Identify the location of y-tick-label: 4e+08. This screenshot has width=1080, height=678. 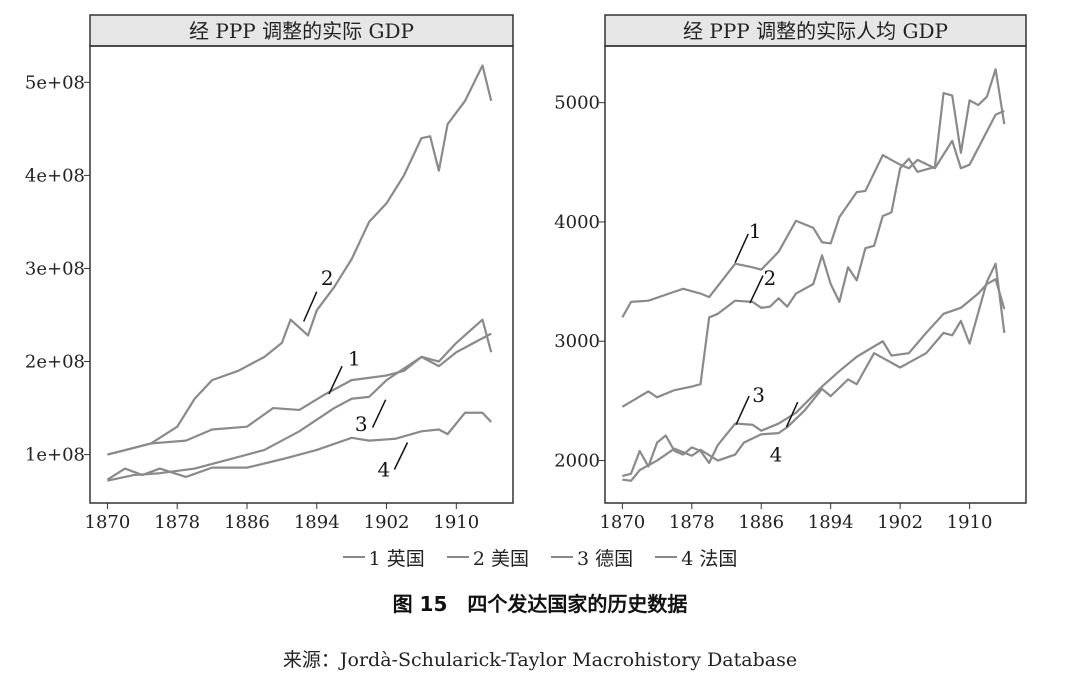
(55, 175).